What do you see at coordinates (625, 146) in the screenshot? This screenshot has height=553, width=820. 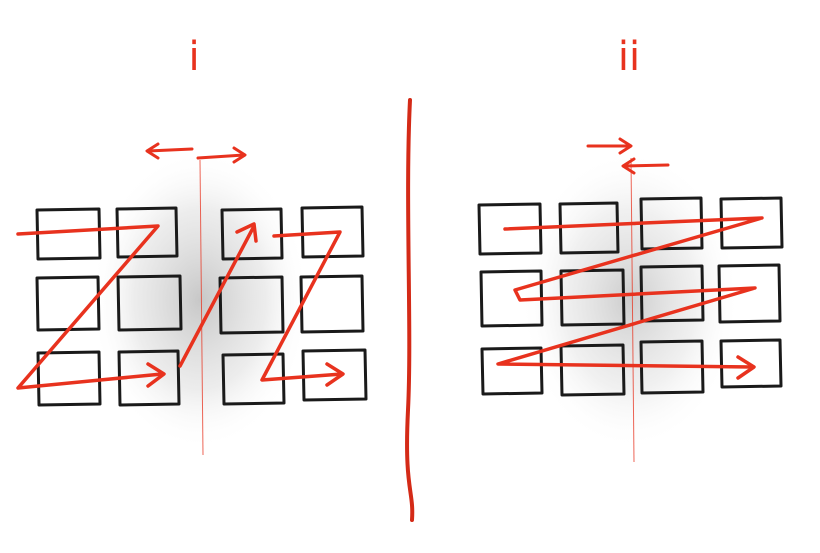 I see `inward-right-arrowhead` at bounding box center [625, 146].